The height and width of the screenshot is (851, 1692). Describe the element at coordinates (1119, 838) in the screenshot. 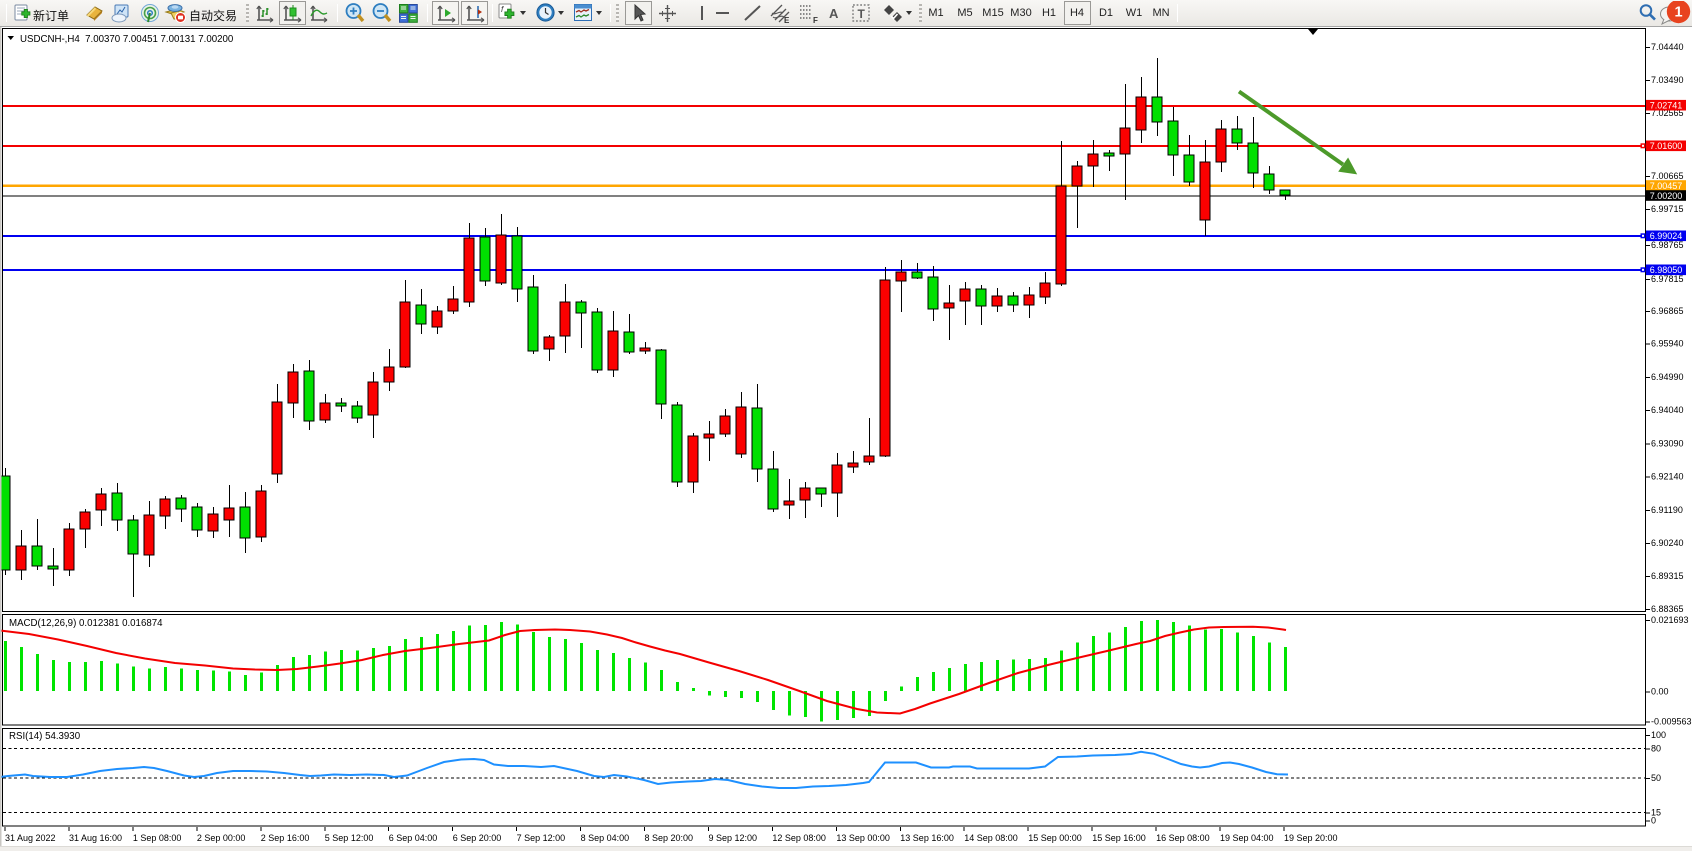

I see `svg-text: 15 Sep 16:00` at that location.